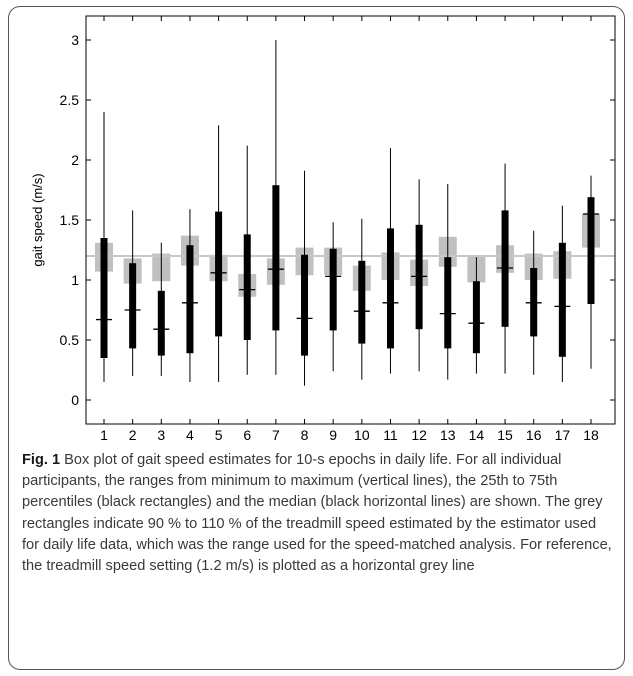 Image resolution: width=633 pixels, height=676 pixels. Describe the element at coordinates (190, 433) in the screenshot. I see `x-tick-label: 4` at that location.